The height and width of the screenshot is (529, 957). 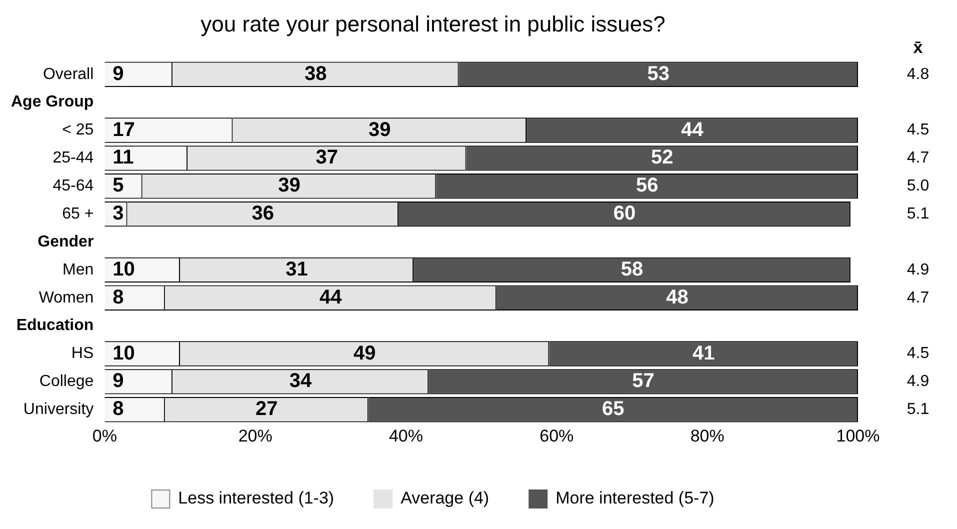 I want to click on data-label: 57, so click(x=643, y=381).